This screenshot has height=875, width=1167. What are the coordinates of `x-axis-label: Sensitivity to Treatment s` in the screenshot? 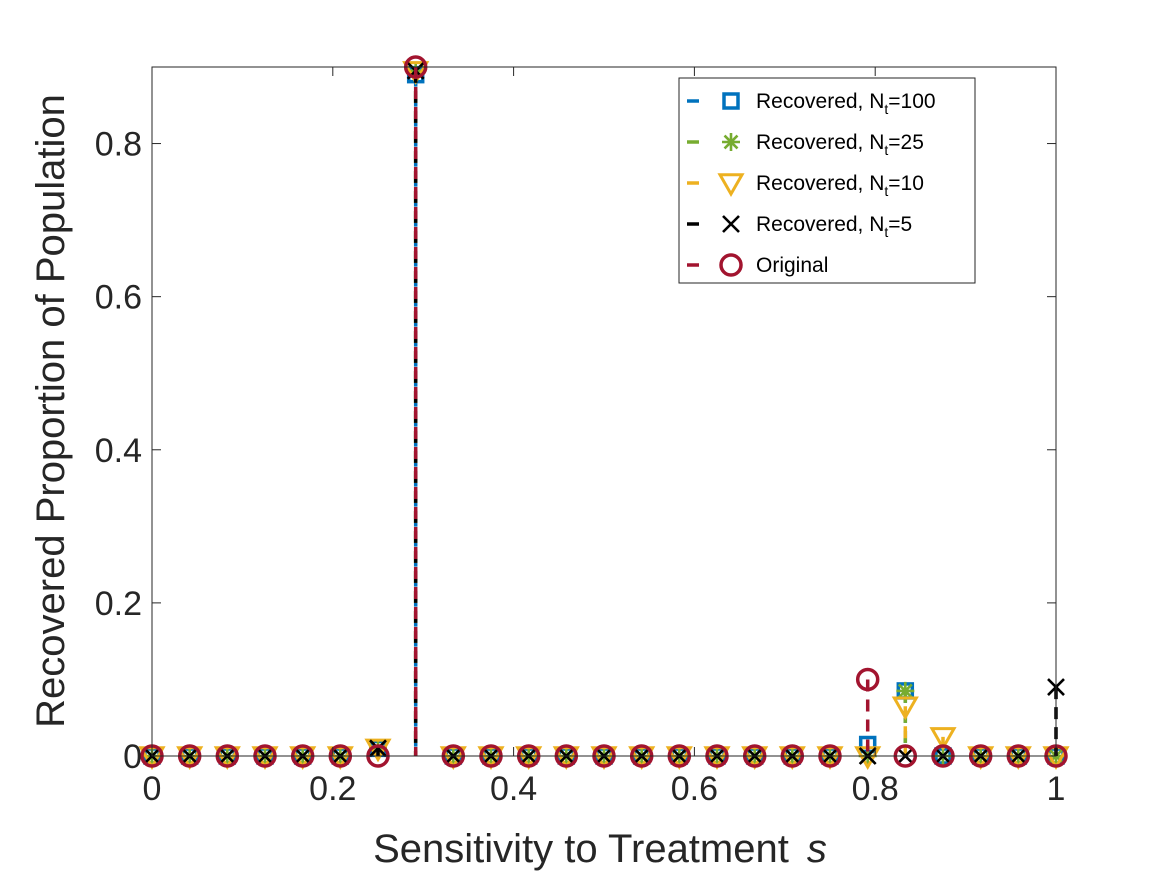 It's located at (600, 849).